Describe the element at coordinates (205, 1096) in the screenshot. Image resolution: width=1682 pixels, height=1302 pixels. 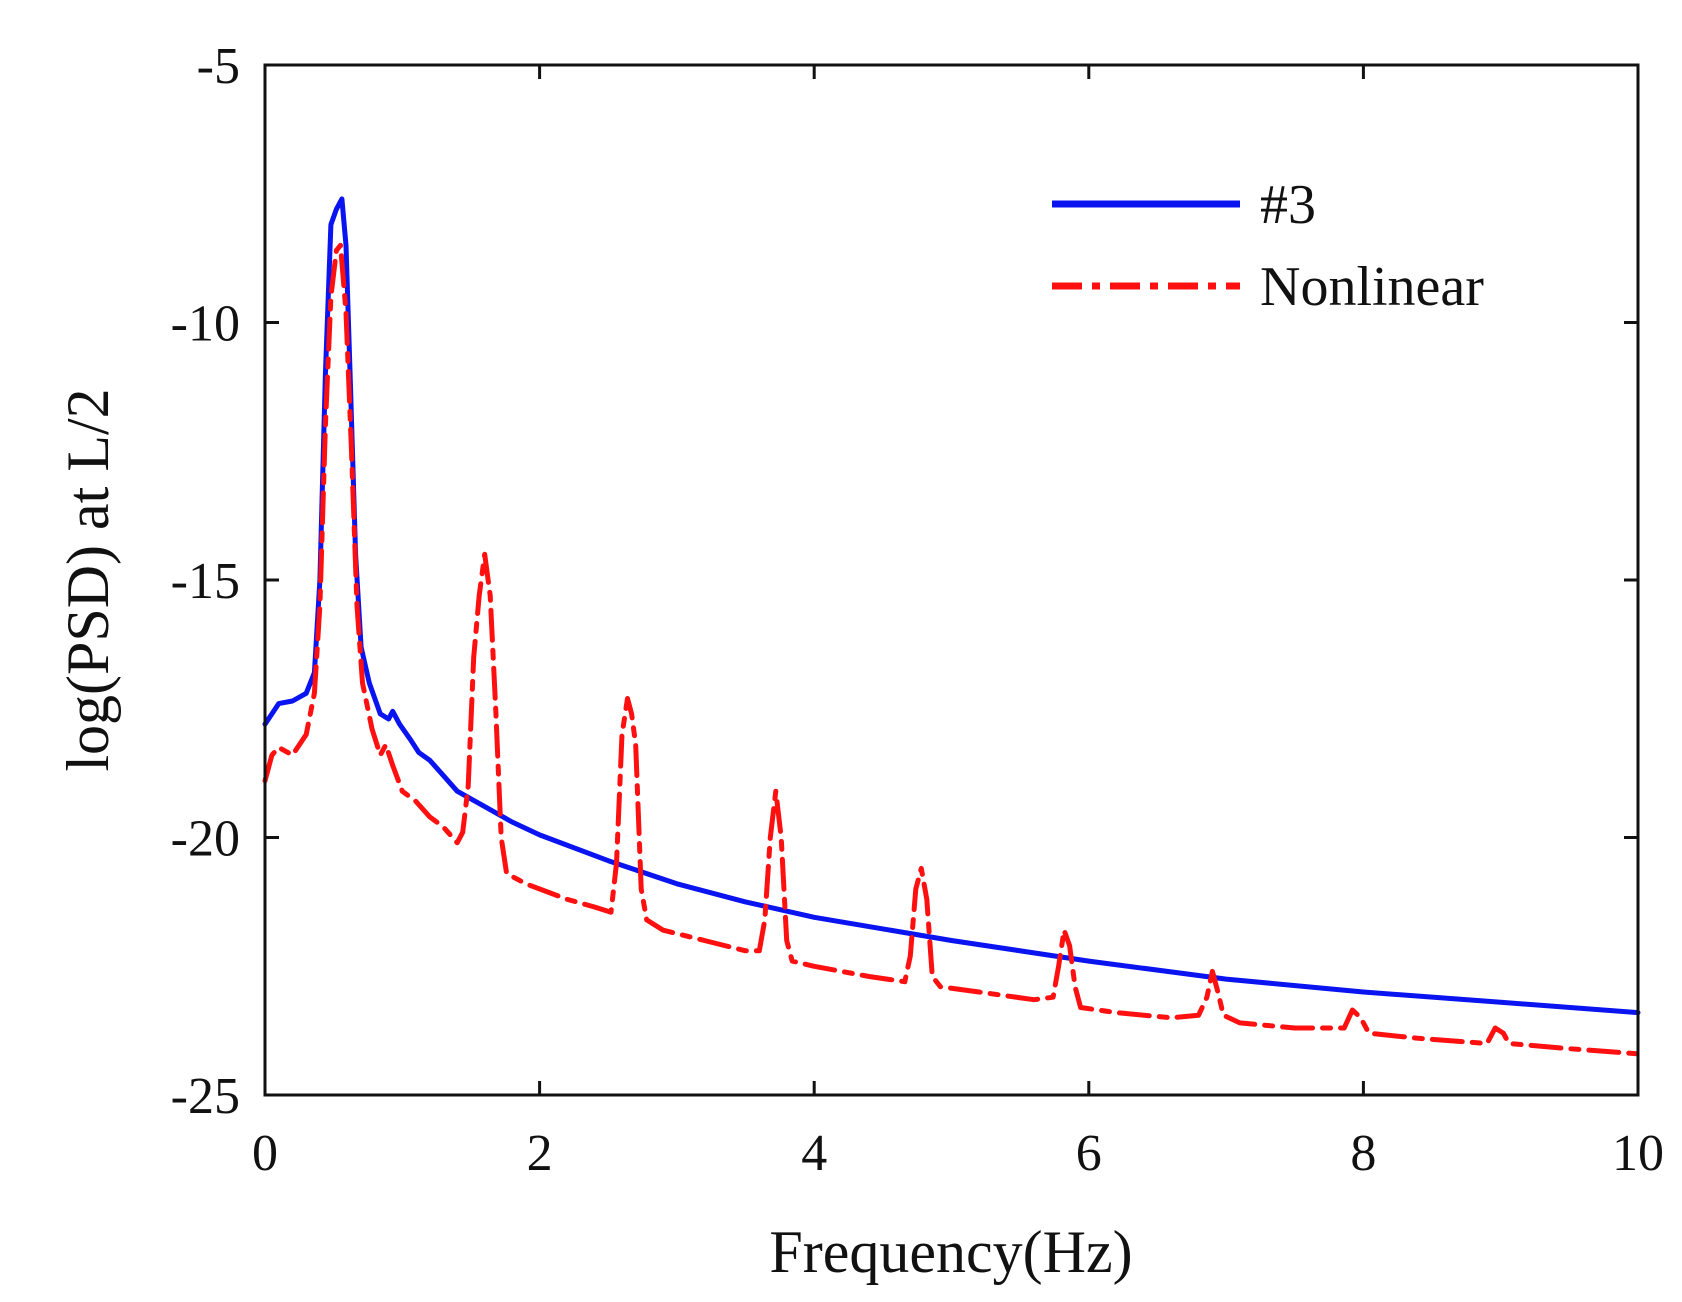
I see `y-tick-label: -25` at that location.